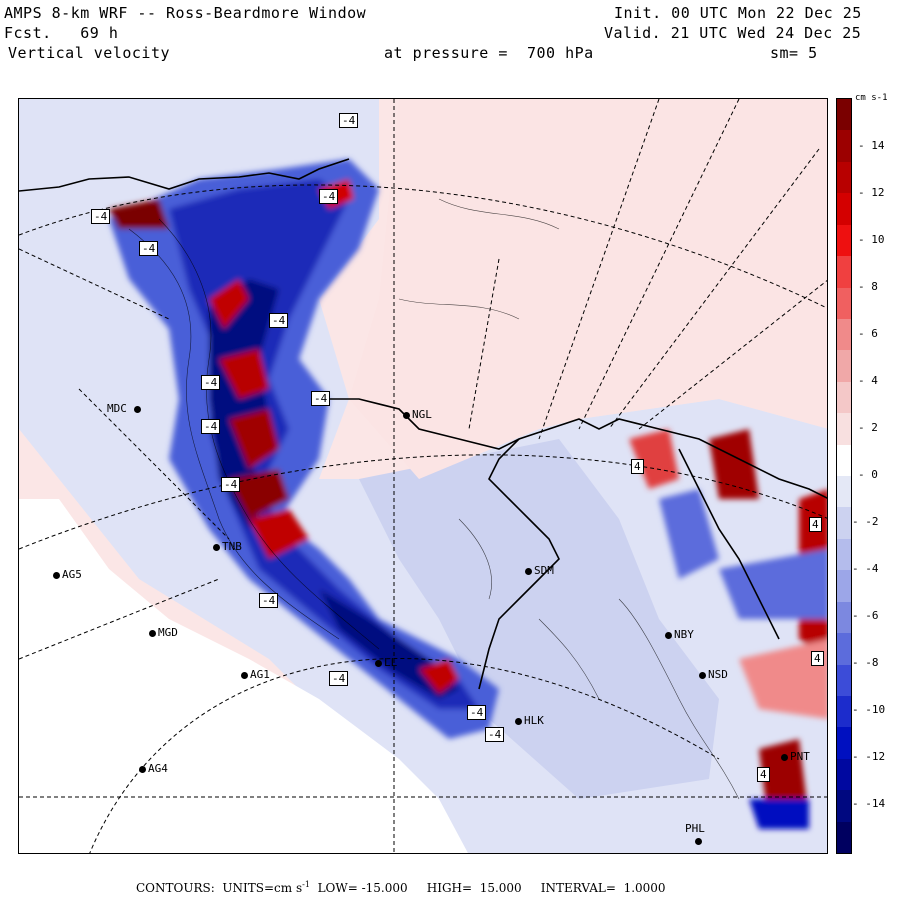 This screenshot has height=900, width=900. What do you see at coordinates (449, 888) in the screenshot?
I see `high-label: HIGH=` at bounding box center [449, 888].